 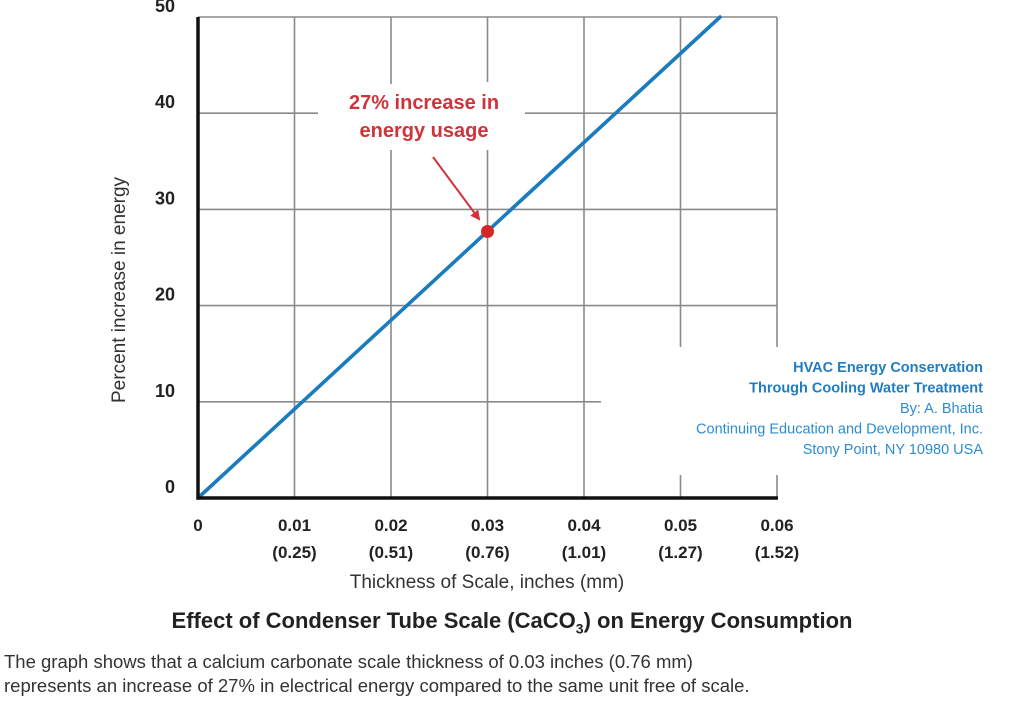 I want to click on title-subscript: 3, so click(x=579, y=628).